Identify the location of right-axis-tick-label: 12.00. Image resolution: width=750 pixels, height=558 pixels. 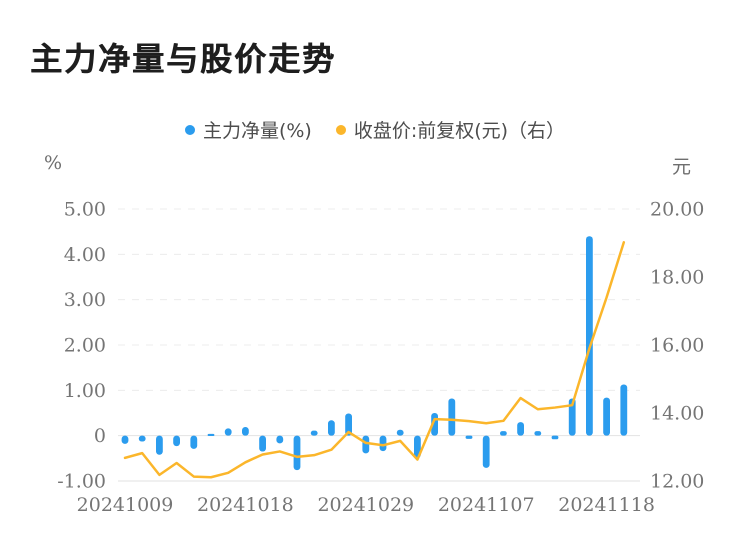
(677, 482).